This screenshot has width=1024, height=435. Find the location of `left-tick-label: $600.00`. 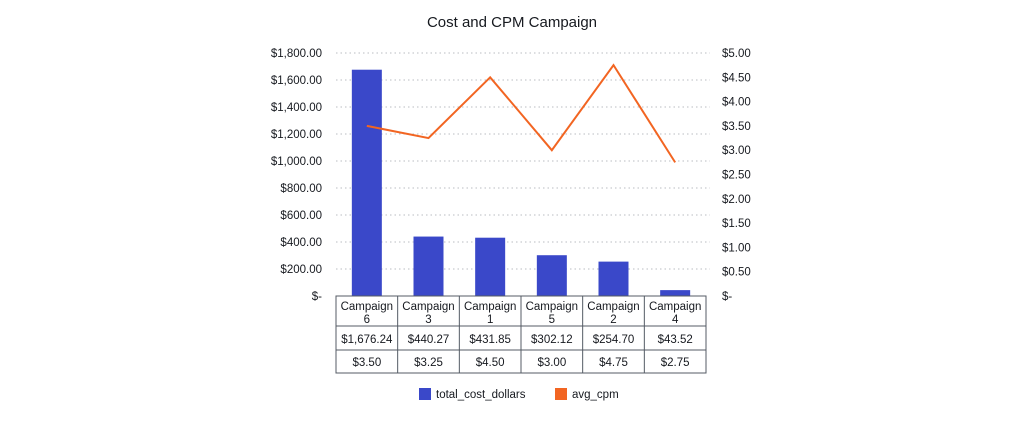

left-tick-label: $600.00 is located at coordinates (301, 216).